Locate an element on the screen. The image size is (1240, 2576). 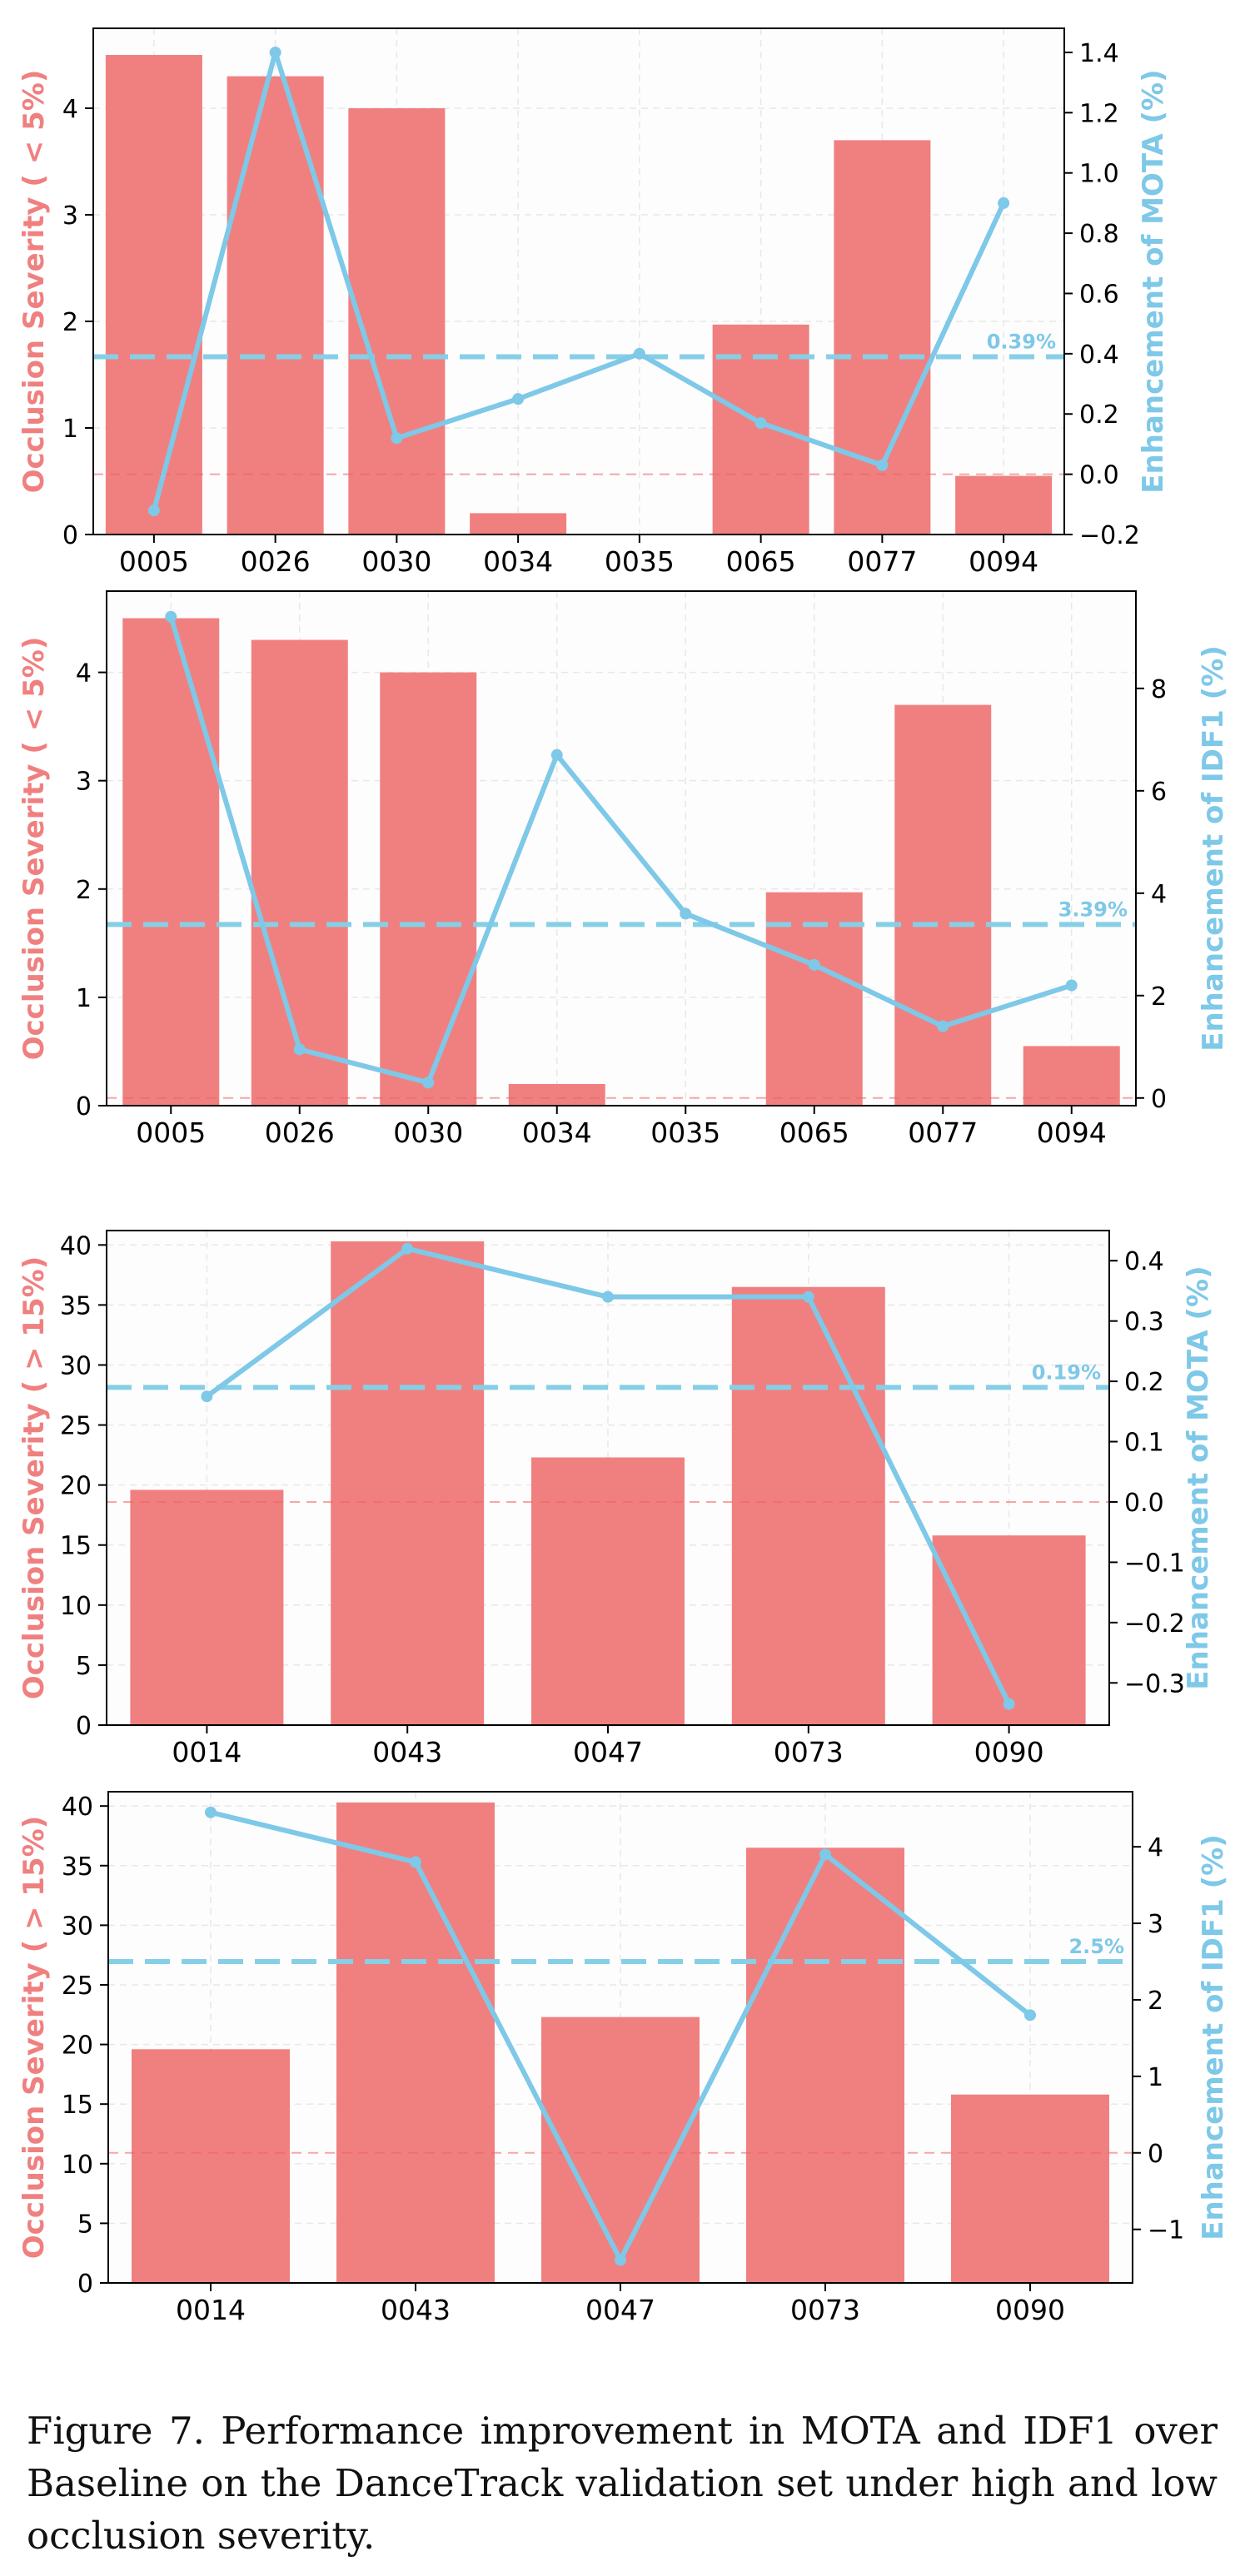
right-tick-label: −0.3 is located at coordinates (1154, 1683).